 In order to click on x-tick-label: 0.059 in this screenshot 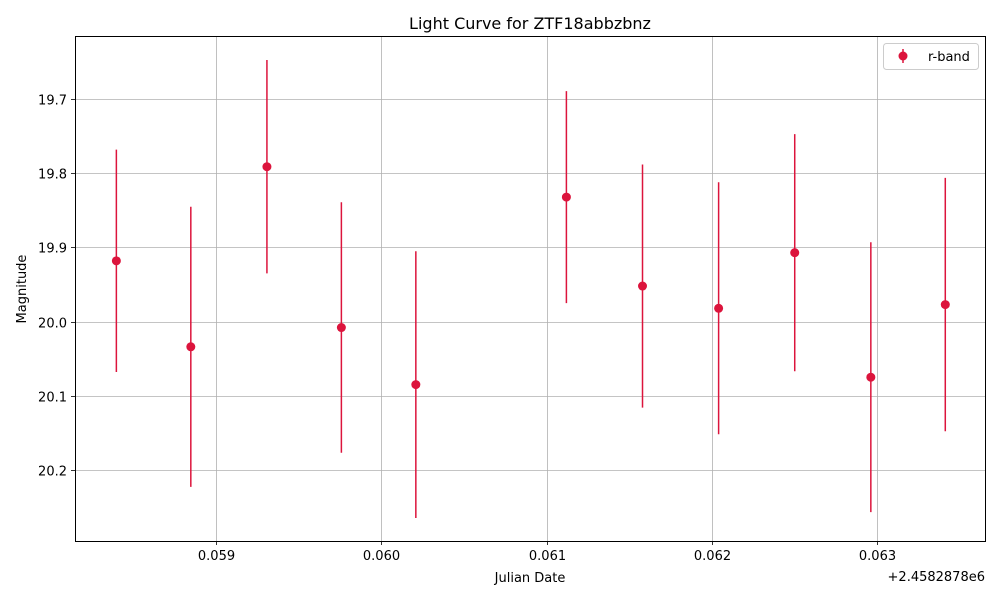, I will do `click(216, 556)`.